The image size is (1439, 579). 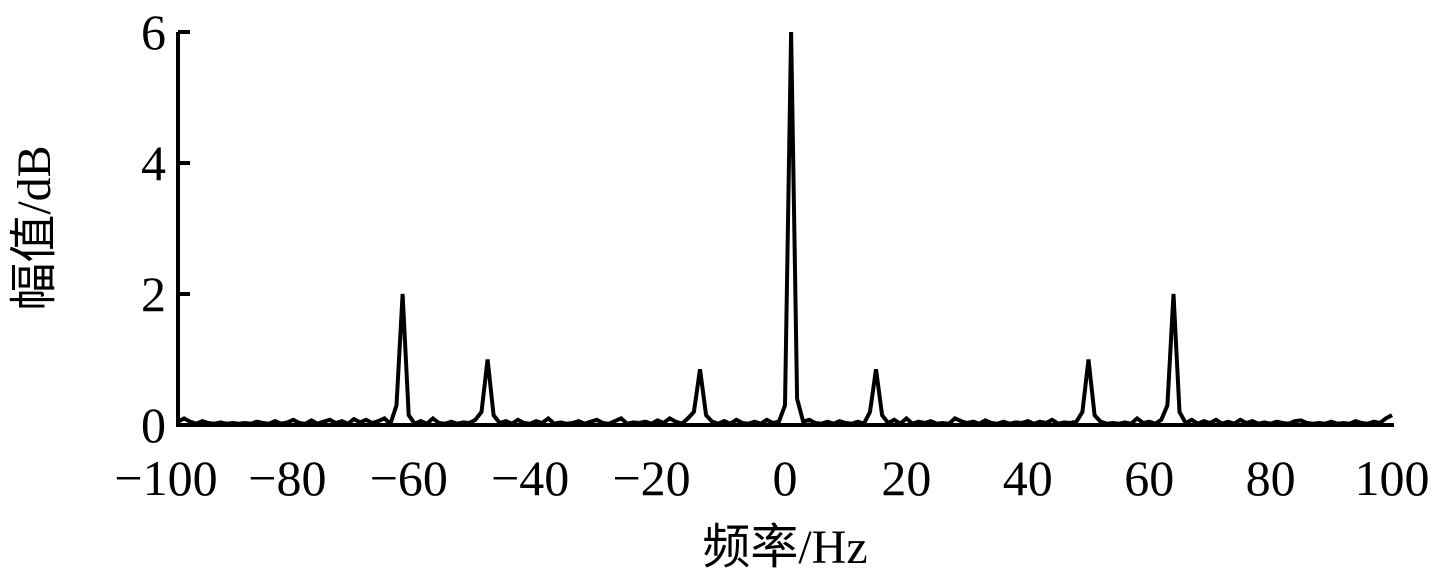 What do you see at coordinates (409, 478) in the screenshot?
I see `x-tick-label: −60` at bounding box center [409, 478].